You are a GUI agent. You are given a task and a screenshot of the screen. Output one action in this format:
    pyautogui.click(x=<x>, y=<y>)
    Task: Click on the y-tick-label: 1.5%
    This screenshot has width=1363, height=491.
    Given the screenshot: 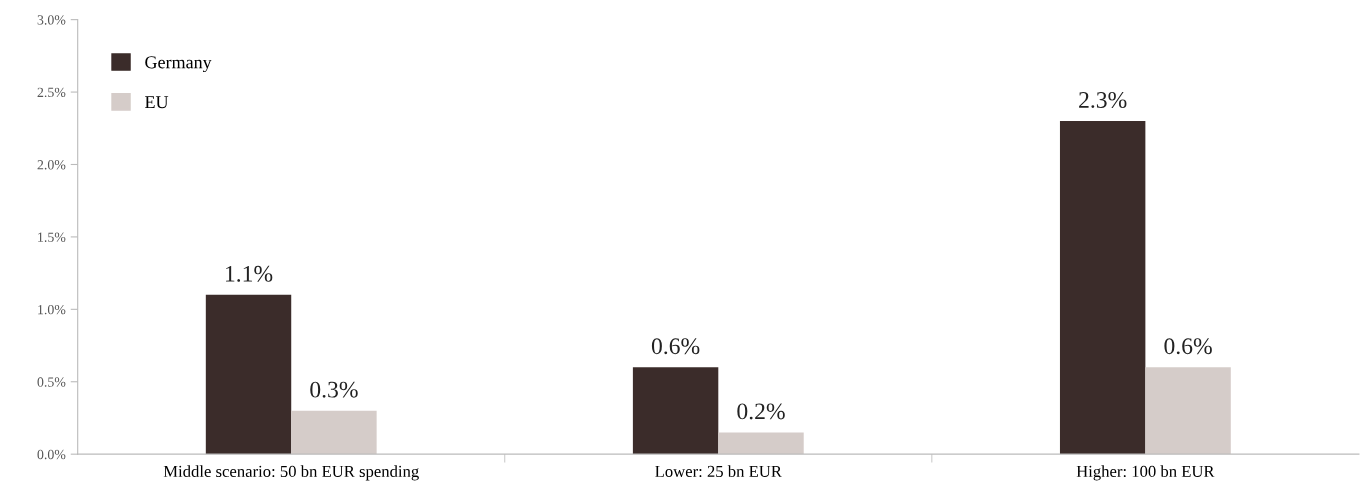 What is the action you would take?
    pyautogui.click(x=52, y=237)
    